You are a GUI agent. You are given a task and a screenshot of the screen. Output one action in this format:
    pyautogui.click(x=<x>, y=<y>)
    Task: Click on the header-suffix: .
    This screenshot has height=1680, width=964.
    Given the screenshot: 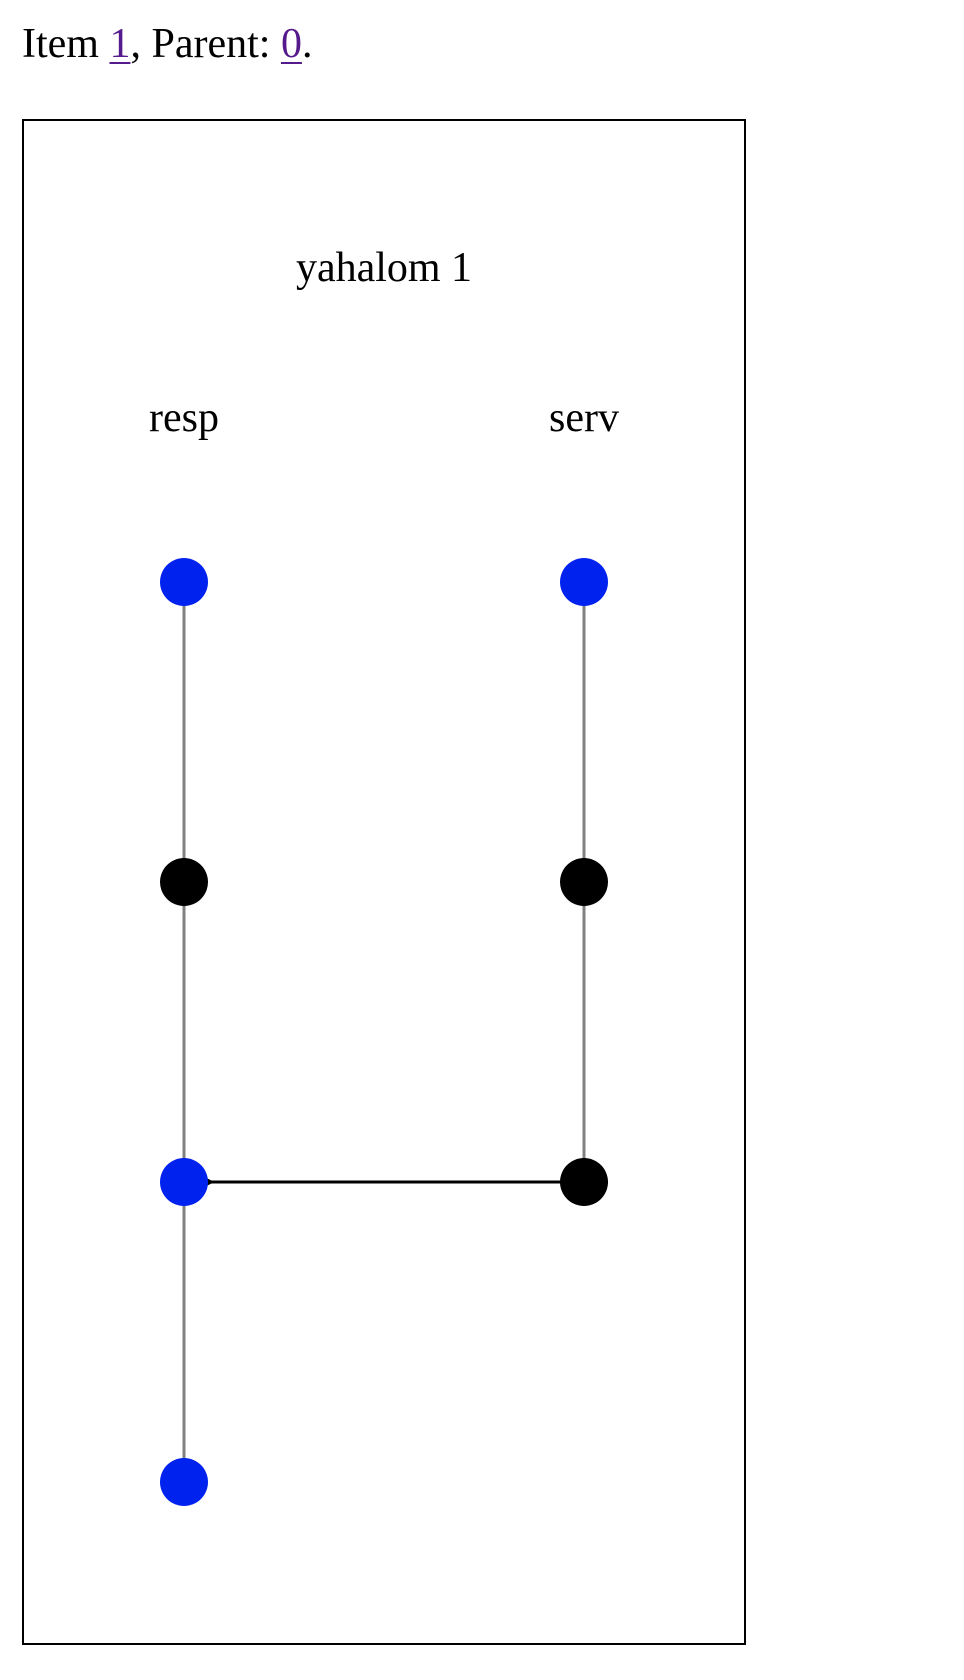 What is the action you would take?
    pyautogui.click(x=307, y=44)
    